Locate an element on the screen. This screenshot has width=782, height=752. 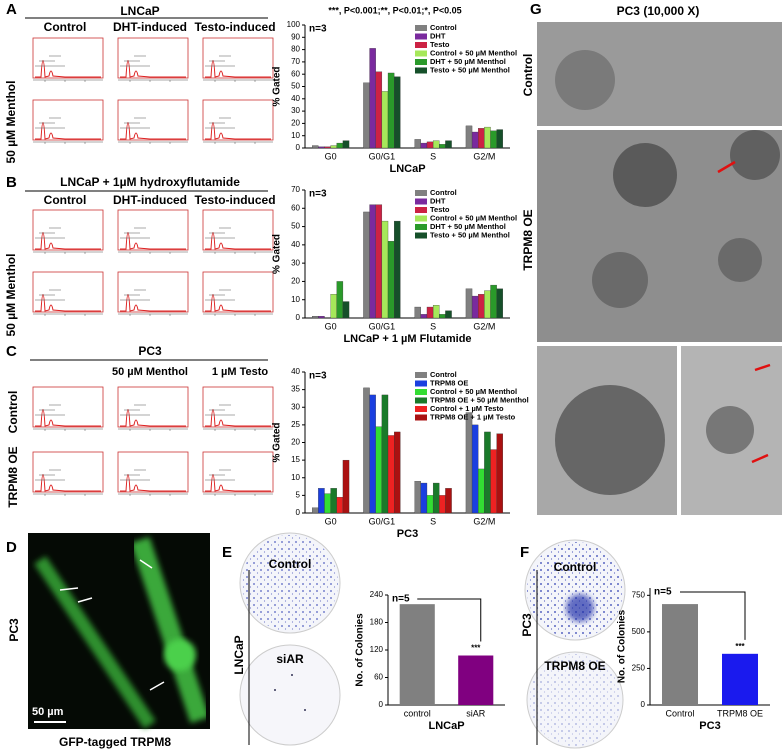
y-tick-label: 180 is located at coordinates (377, 622).